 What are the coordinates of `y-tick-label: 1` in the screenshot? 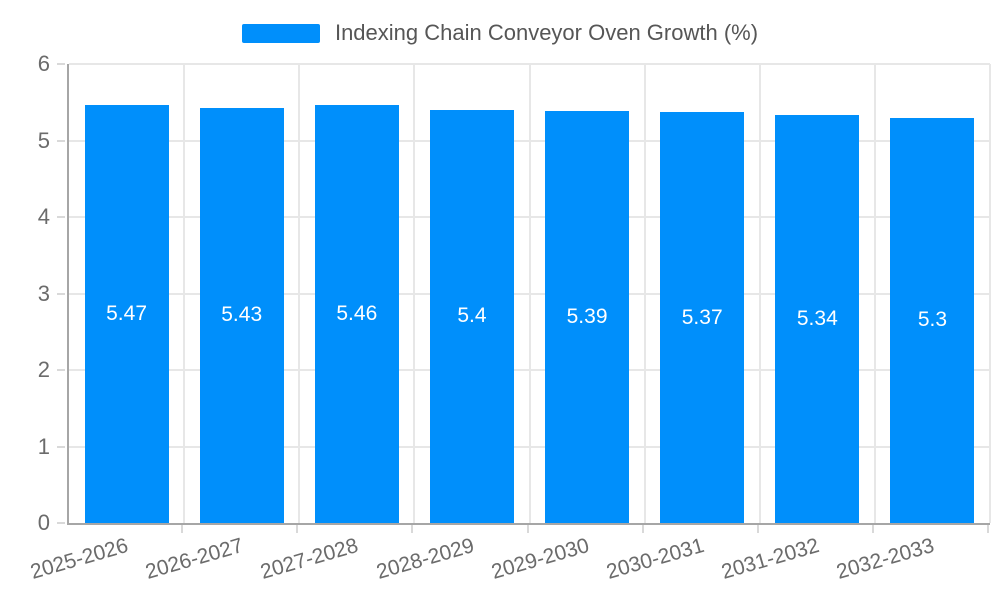 It's located at (43, 446).